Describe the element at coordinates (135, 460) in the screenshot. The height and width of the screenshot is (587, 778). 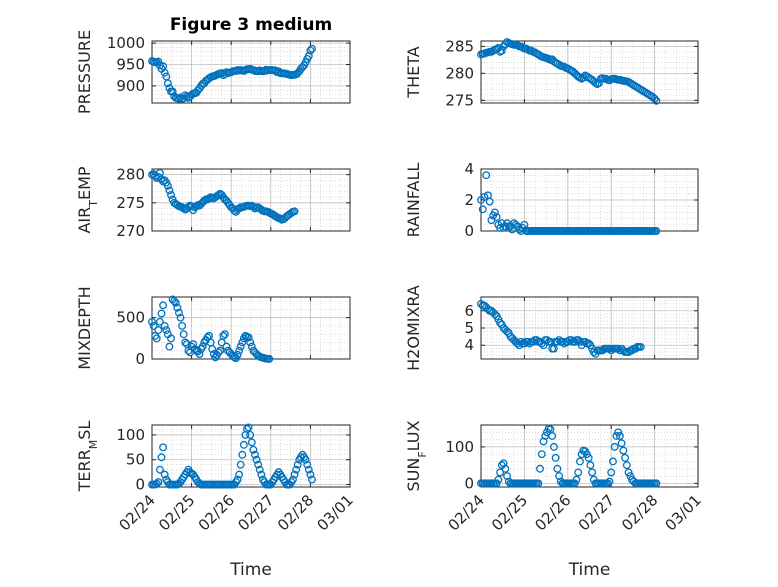
I see `y-tick-label: 50` at that location.